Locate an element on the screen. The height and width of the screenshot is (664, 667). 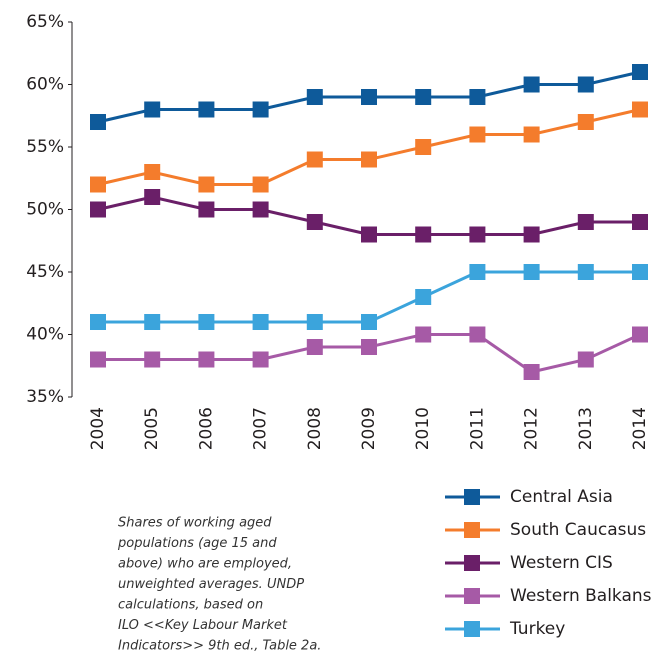
y-tick-label: 55% is located at coordinates (45, 147).